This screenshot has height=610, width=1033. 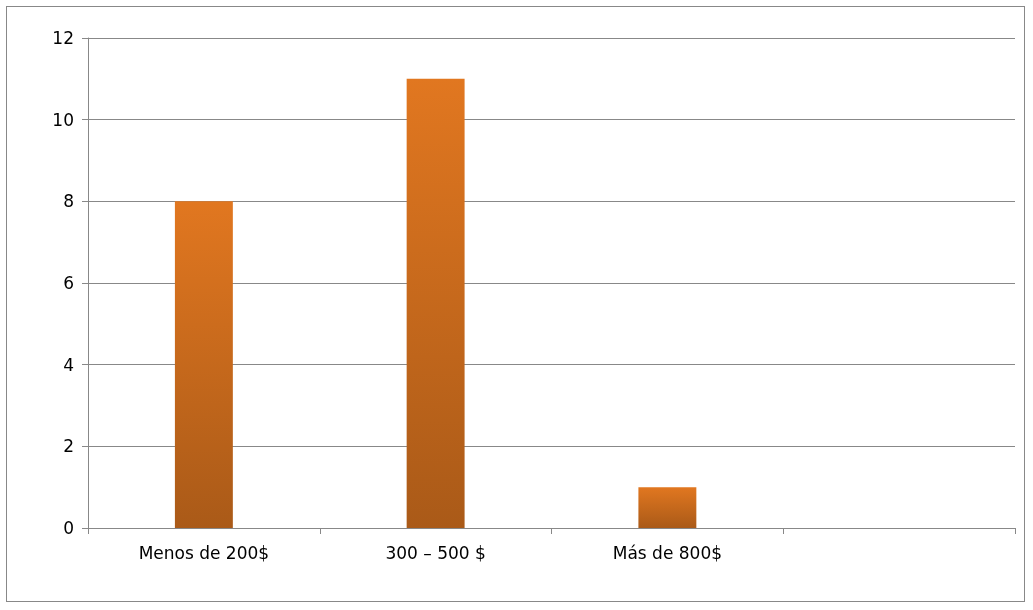 What do you see at coordinates (68, 364) in the screenshot?
I see `y-tick-label: 4` at bounding box center [68, 364].